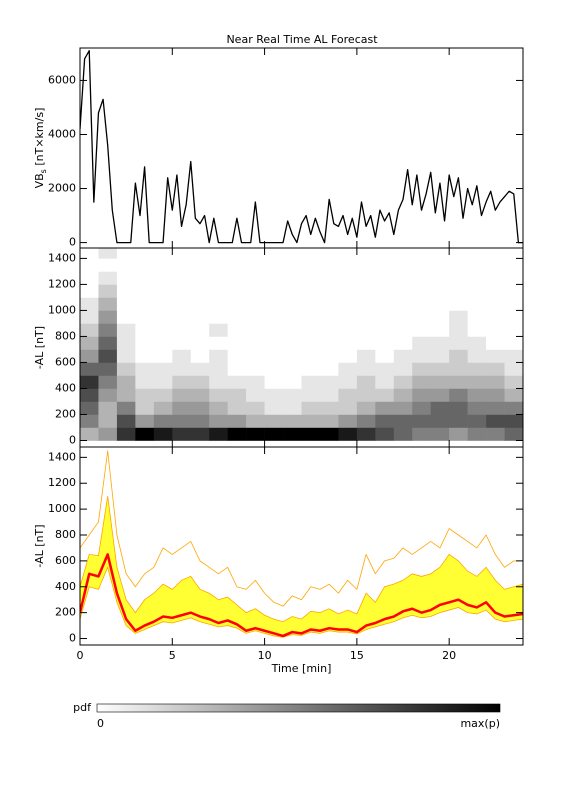 The image size is (576, 792). Describe the element at coordinates (62, 133) in the screenshot. I see `y-tick-label: 4000` at that location.